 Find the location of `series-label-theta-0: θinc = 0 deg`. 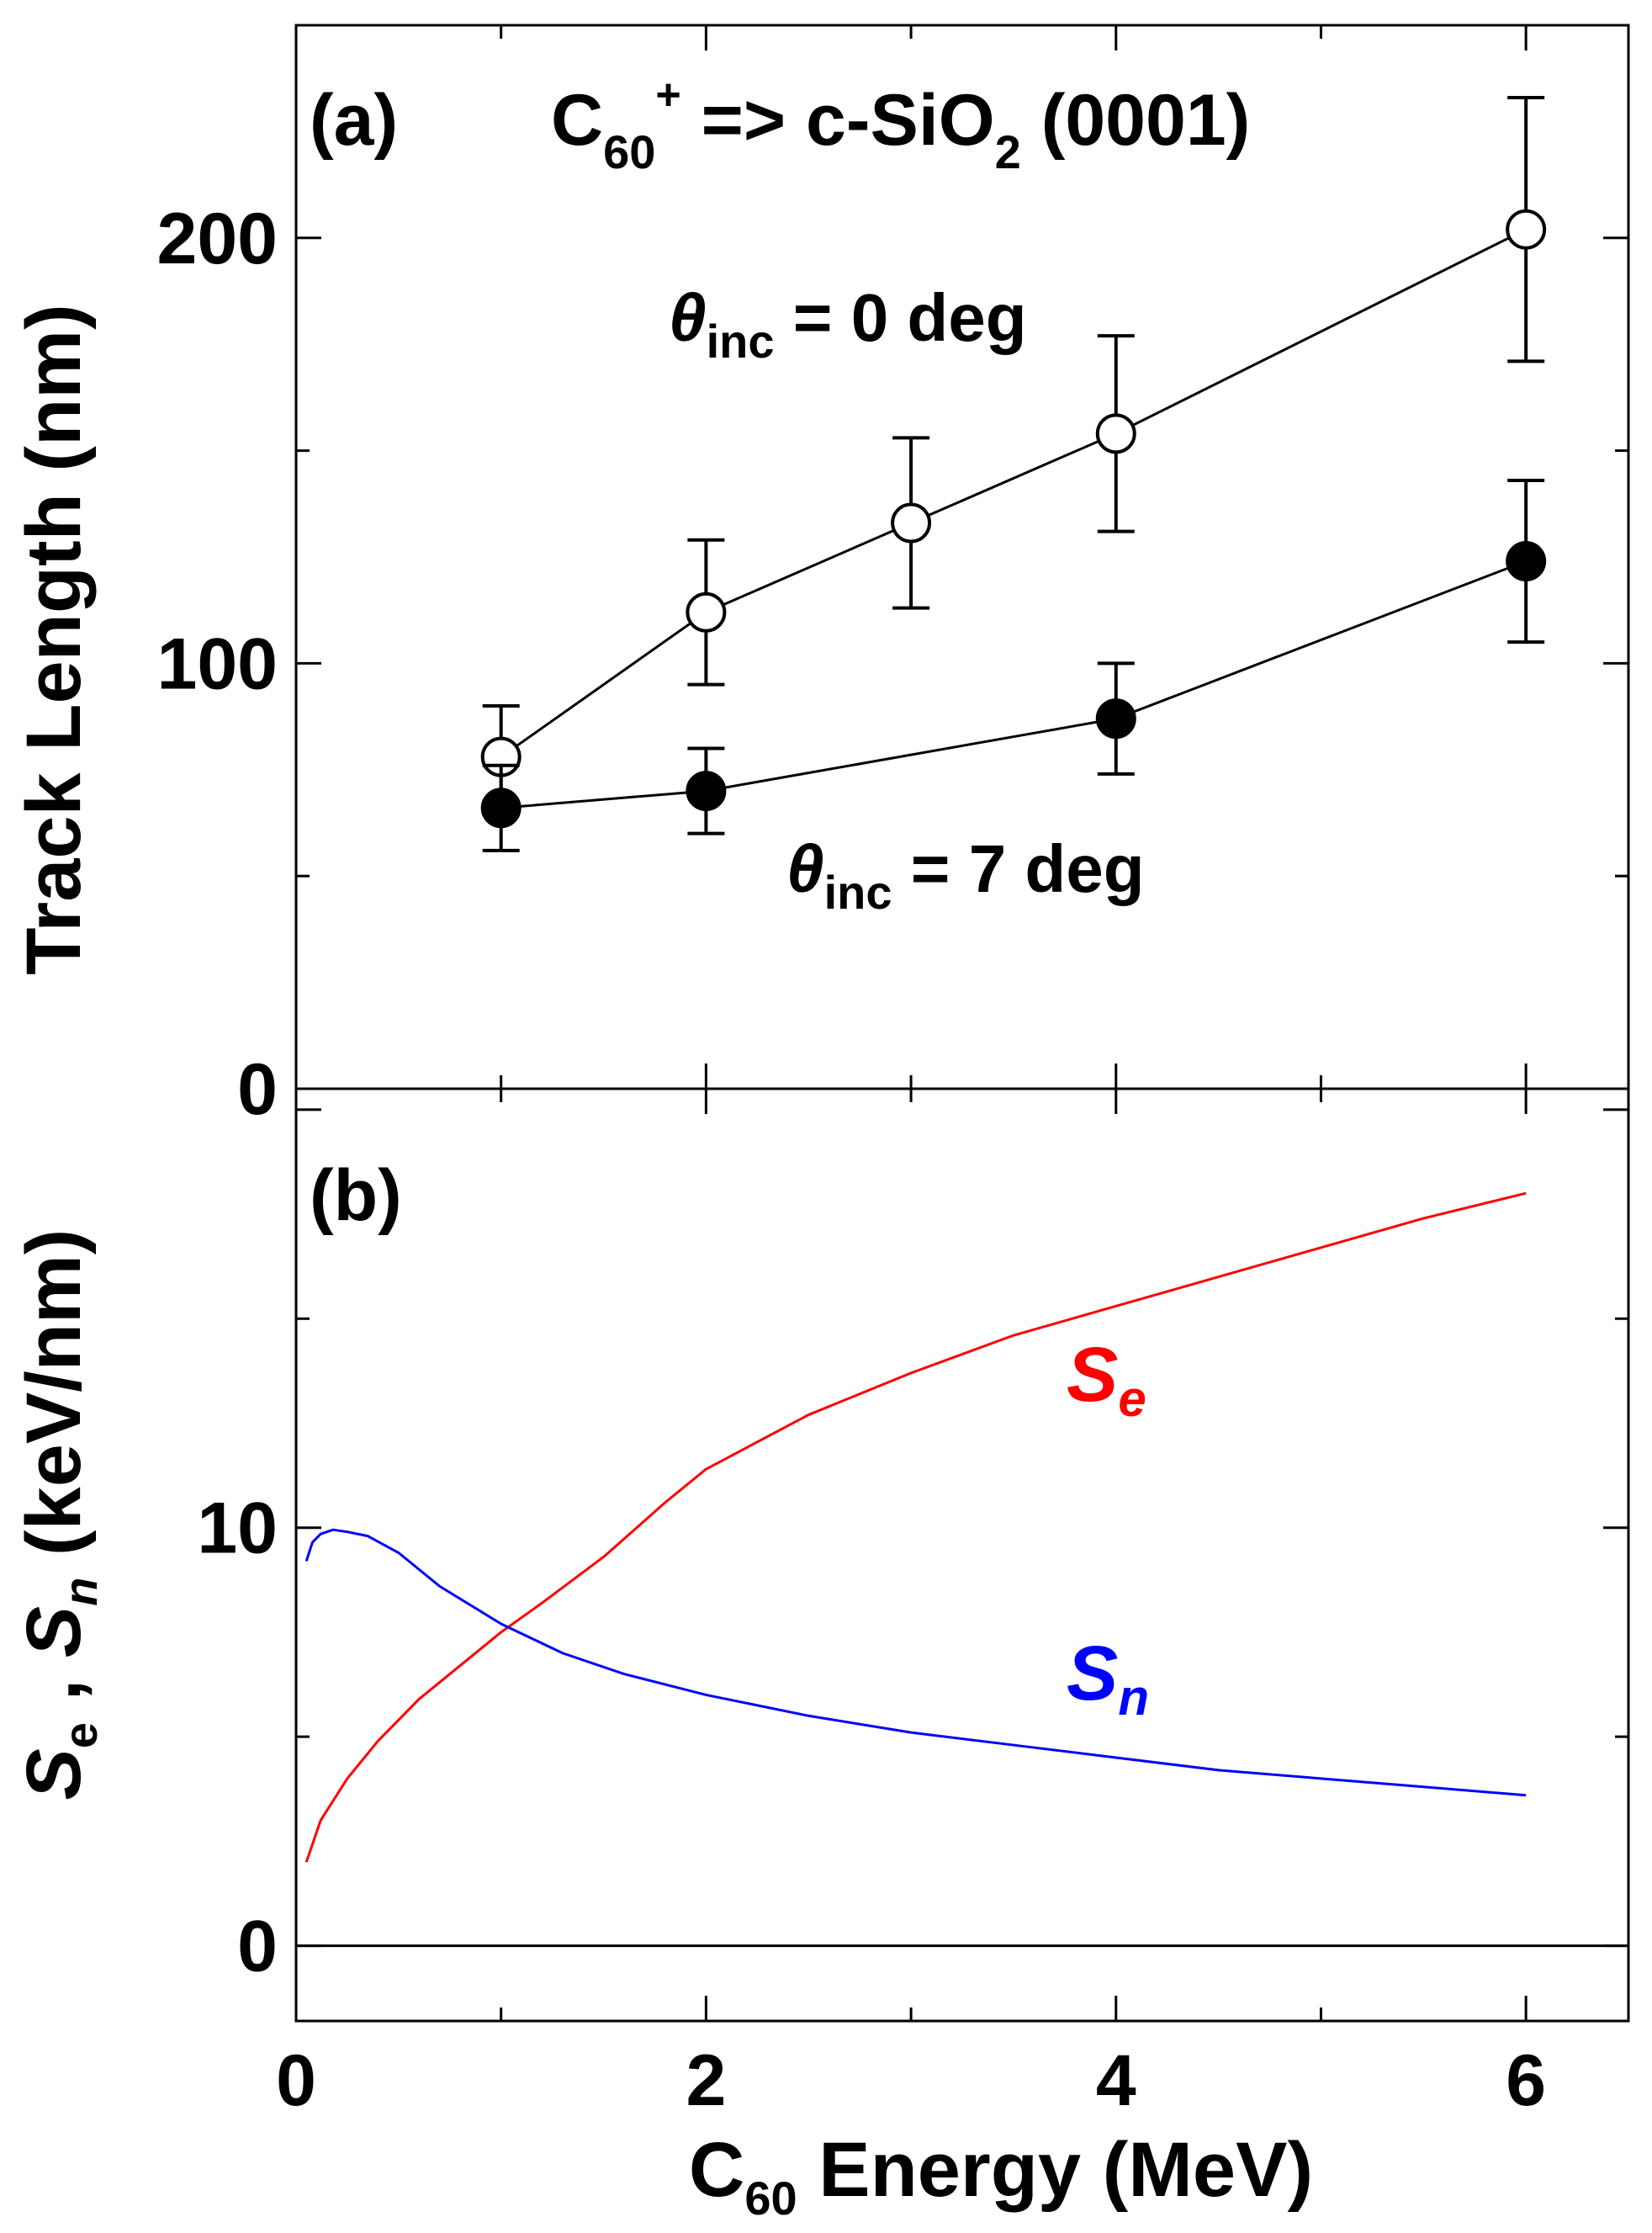

series-label-theta-0: θinc = 0 deg is located at coordinates (848, 324).